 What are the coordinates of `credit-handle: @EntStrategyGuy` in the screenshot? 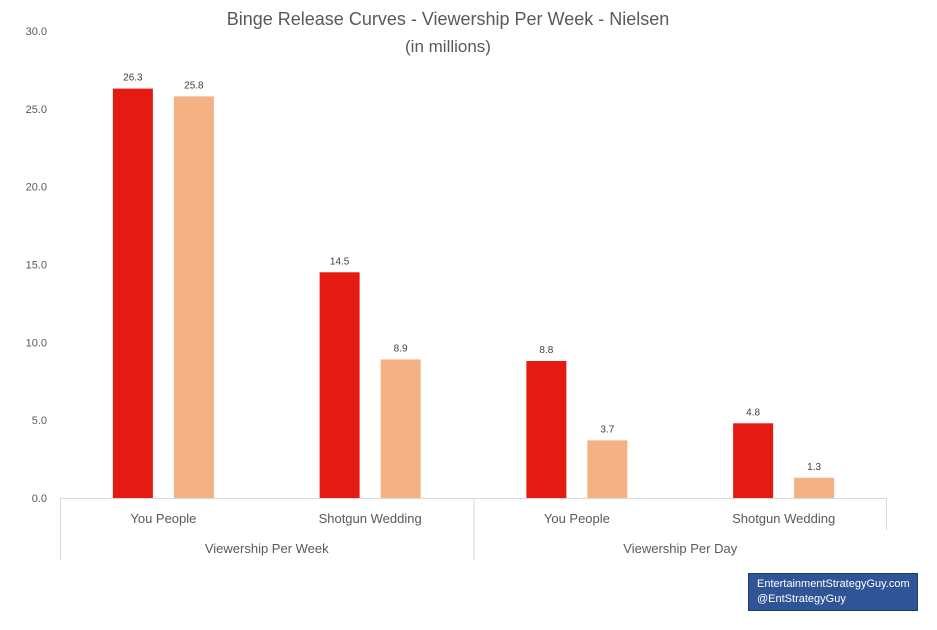 It's located at (801, 599).